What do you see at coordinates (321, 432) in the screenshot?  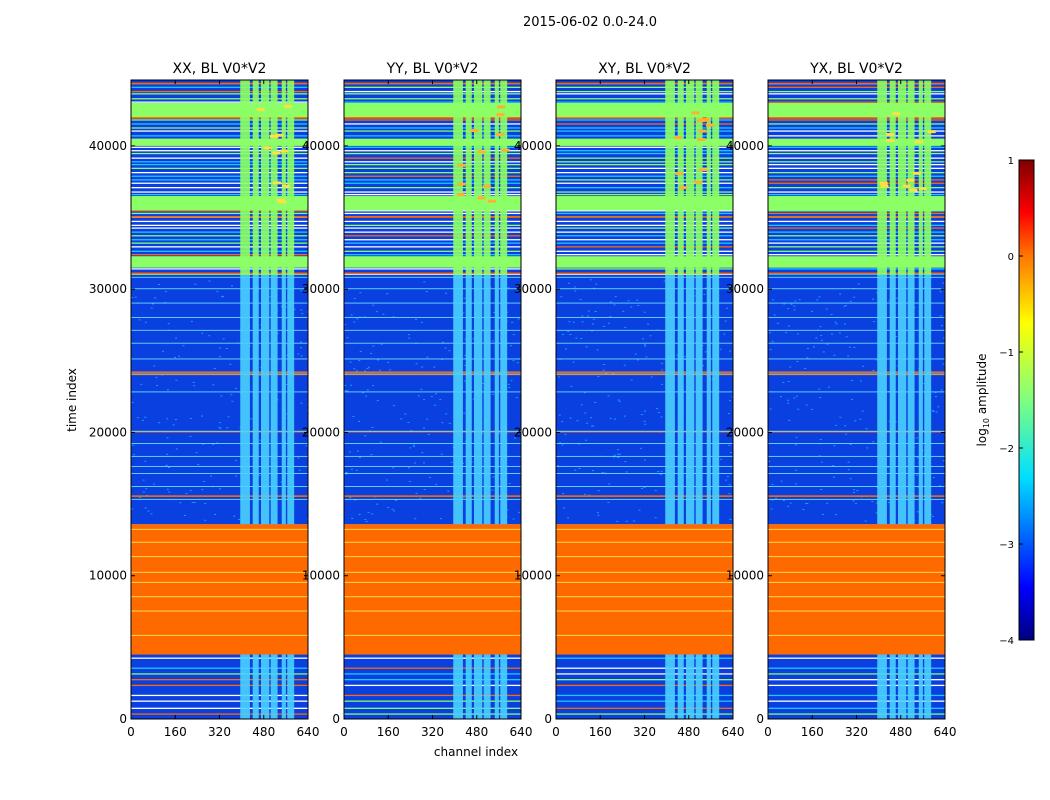 I see `y-tick-label: 20000` at bounding box center [321, 432].